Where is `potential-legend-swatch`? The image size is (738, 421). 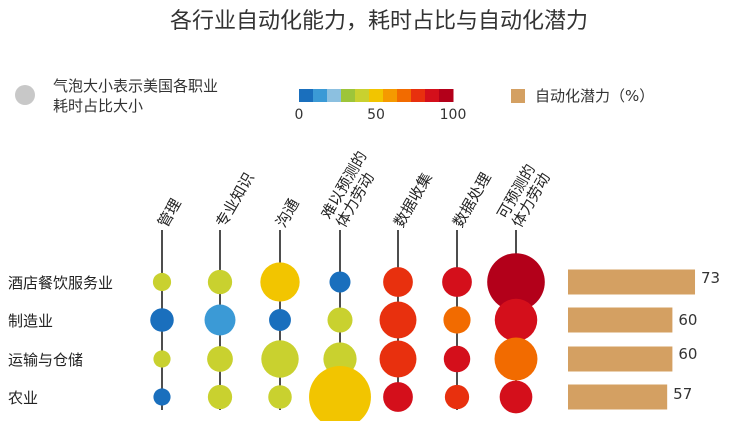
potential-legend-swatch is located at coordinates (518, 96).